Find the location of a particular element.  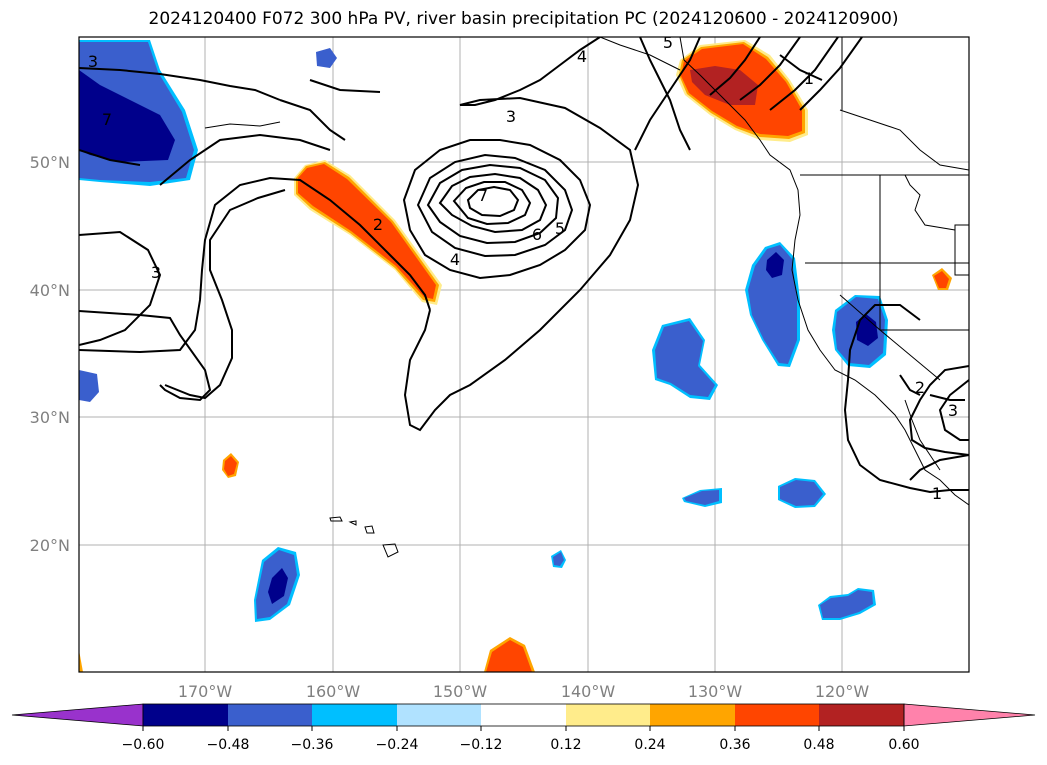

colorbar-tick-label: 0.36 is located at coordinates (734, 745).